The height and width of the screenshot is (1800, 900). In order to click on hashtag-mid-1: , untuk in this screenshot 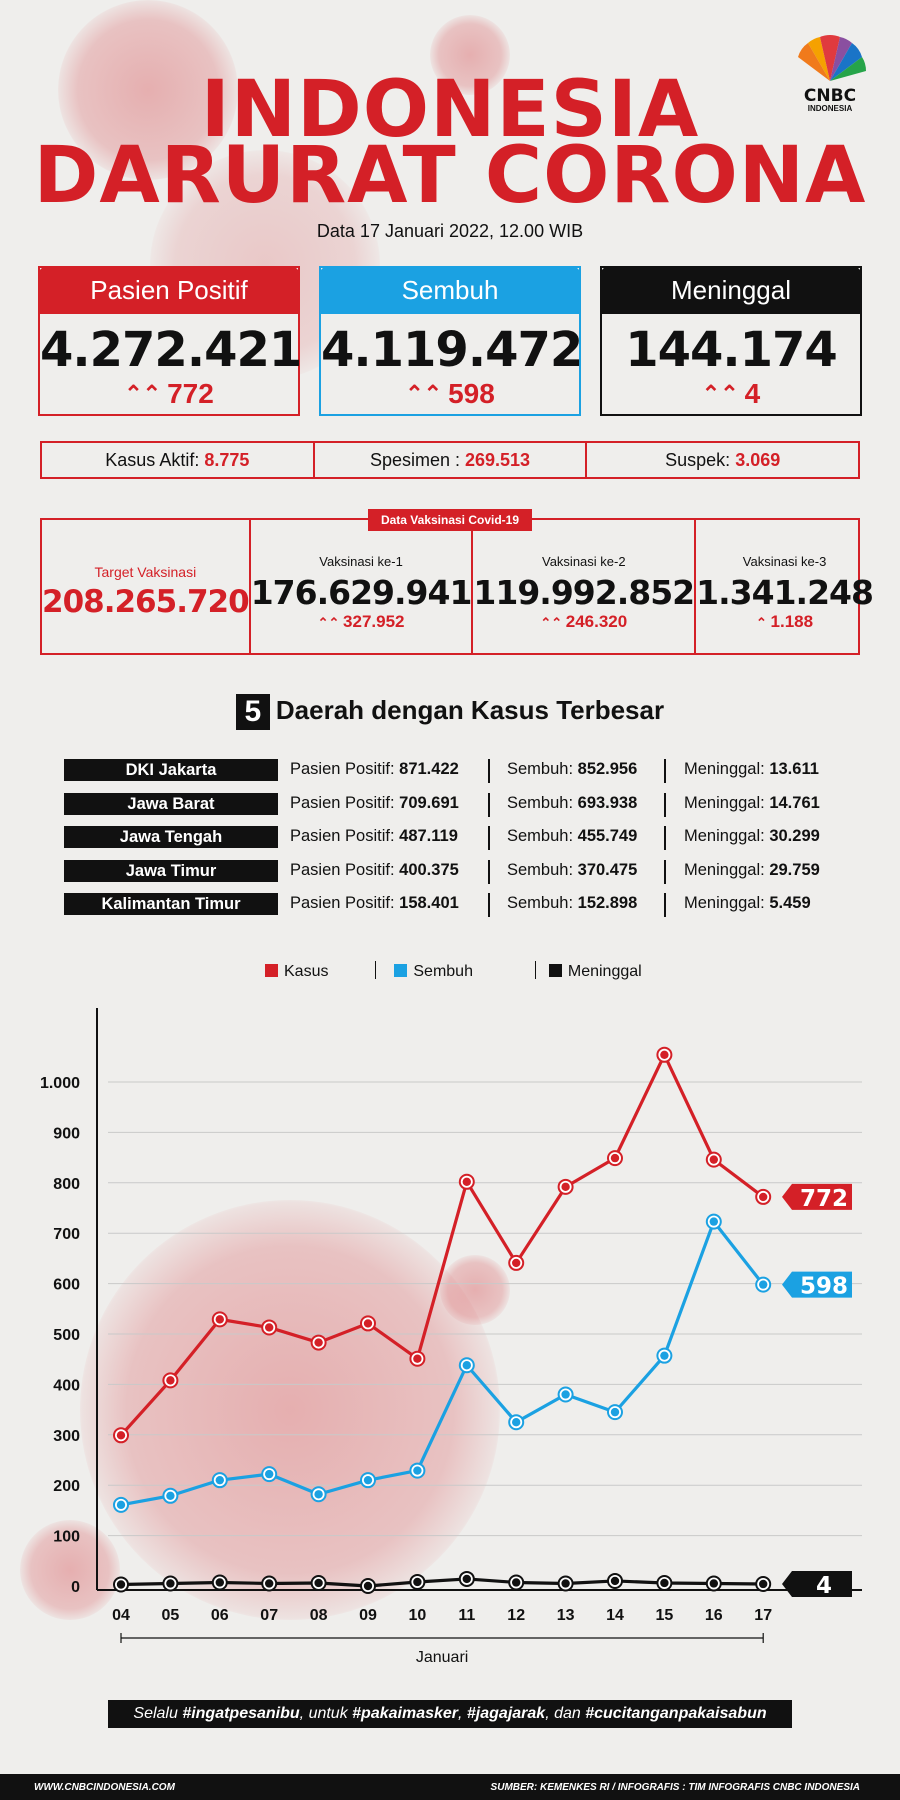, I will do `click(326, 1713)`.